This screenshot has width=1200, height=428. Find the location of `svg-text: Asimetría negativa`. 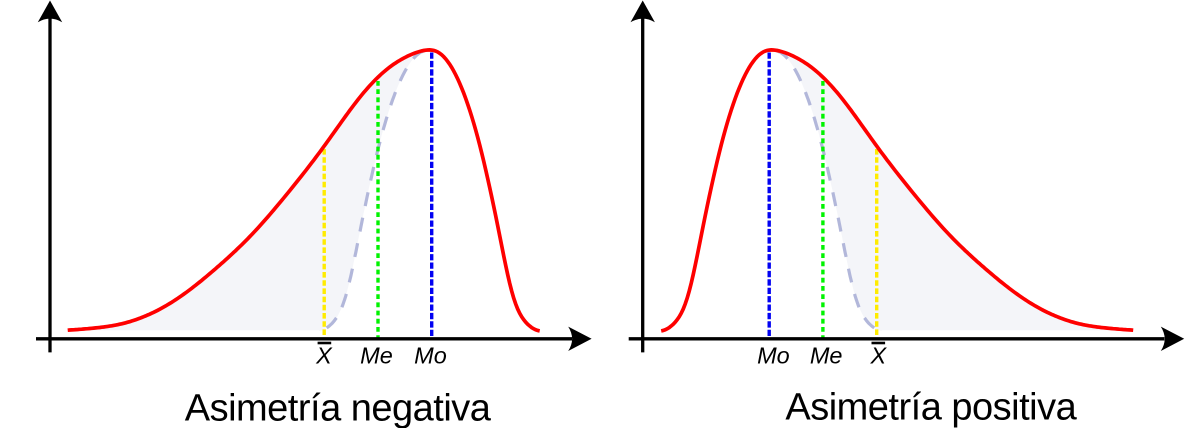

svg-text: Asimetría negativa is located at coordinates (338, 408).